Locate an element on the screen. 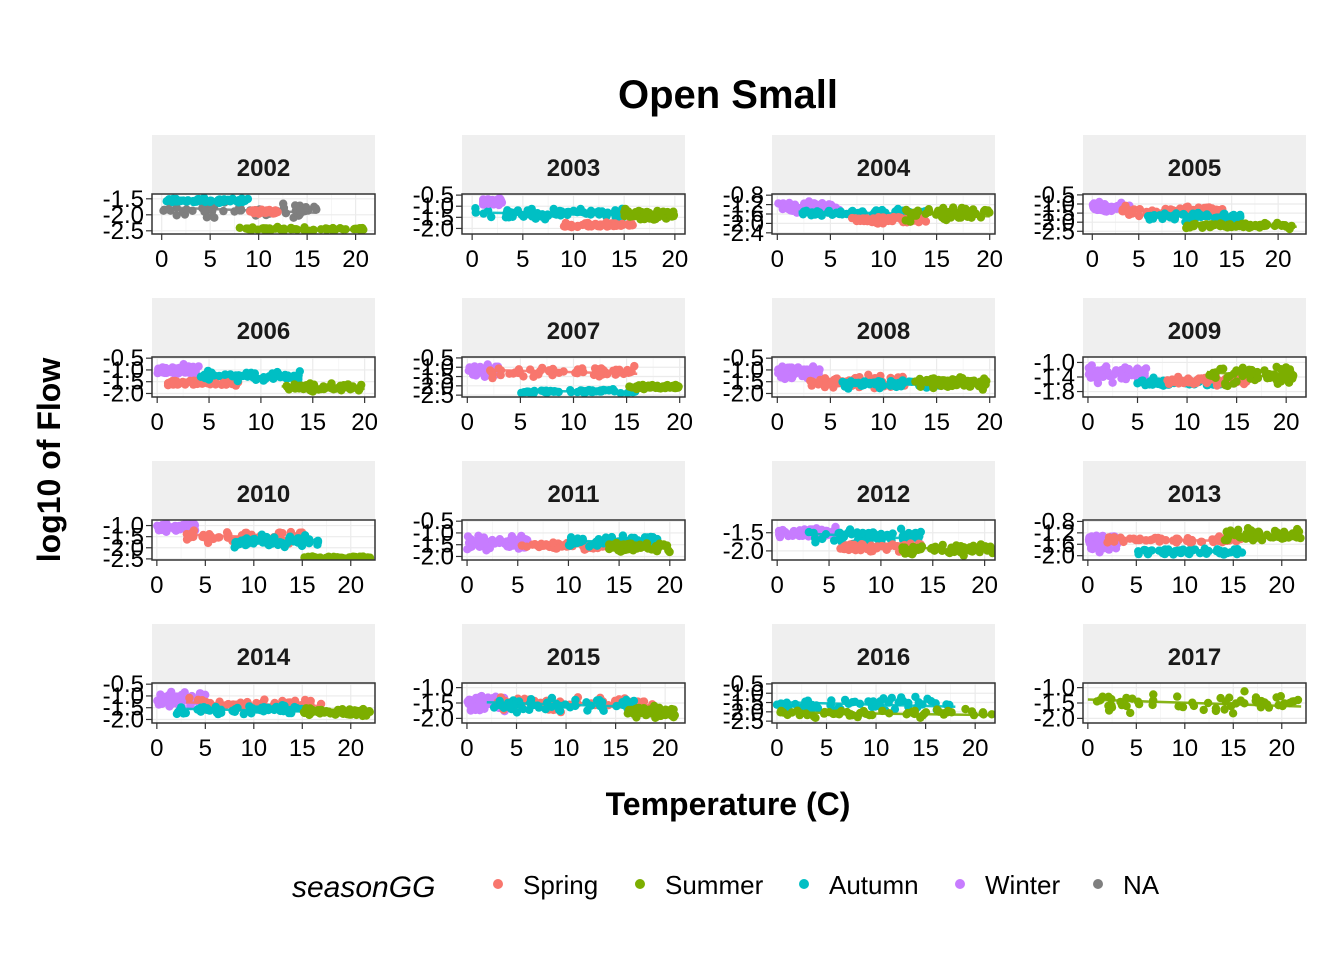  legend-key is located at coordinates (960, 884).